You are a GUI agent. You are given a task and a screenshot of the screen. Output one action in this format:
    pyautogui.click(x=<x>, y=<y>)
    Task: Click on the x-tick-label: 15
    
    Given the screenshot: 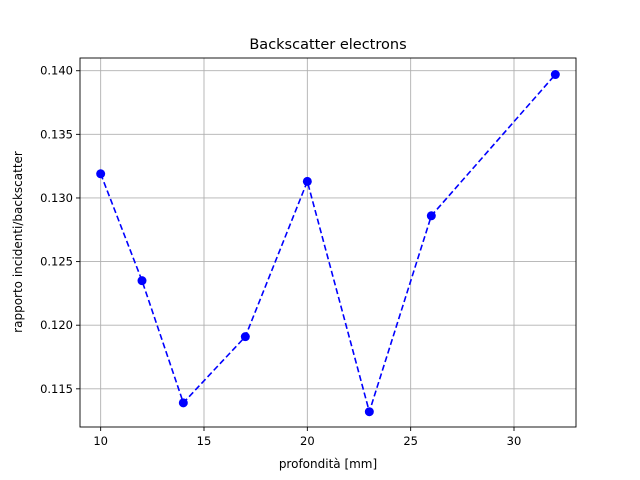 What is the action you would take?
    pyautogui.click(x=204, y=441)
    